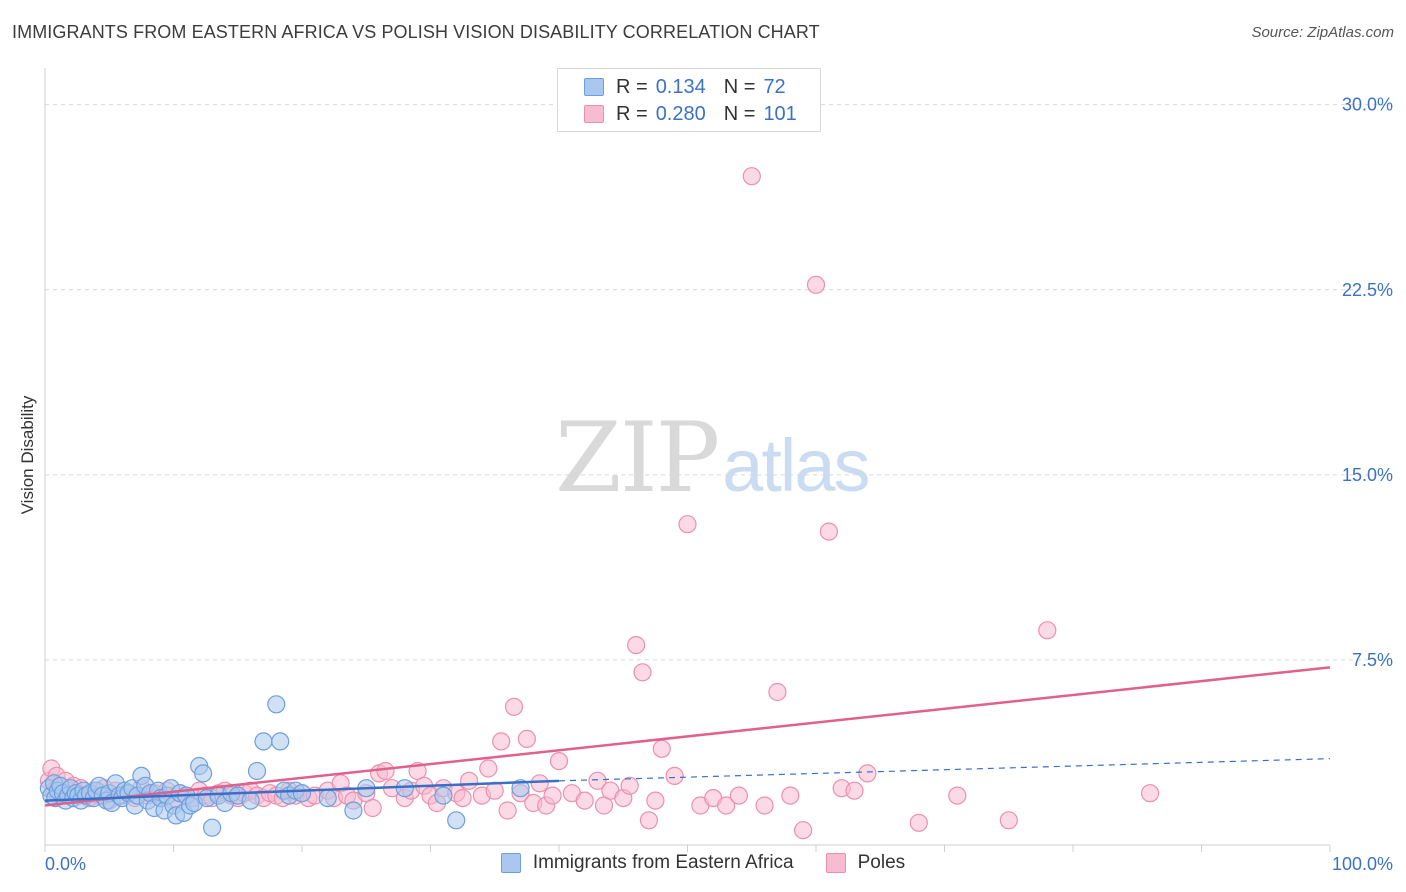 Image resolution: width=1406 pixels, height=892 pixels. What do you see at coordinates (1362, 864) in the screenshot?
I see `x-tick-label: 100.0%` at bounding box center [1362, 864].